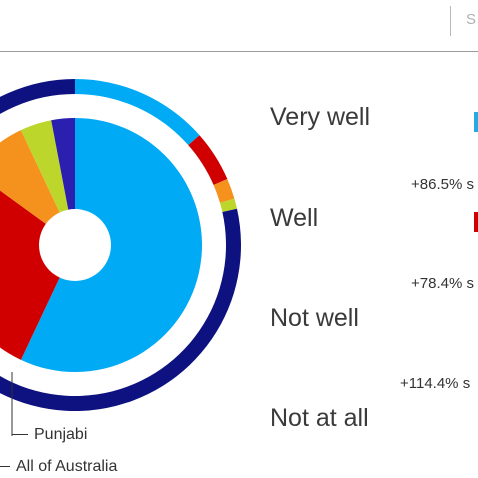 The height and width of the screenshot is (478, 478). Describe the element at coordinates (442, 283) in the screenshot. I see `change-well: +78.4% s` at that location.